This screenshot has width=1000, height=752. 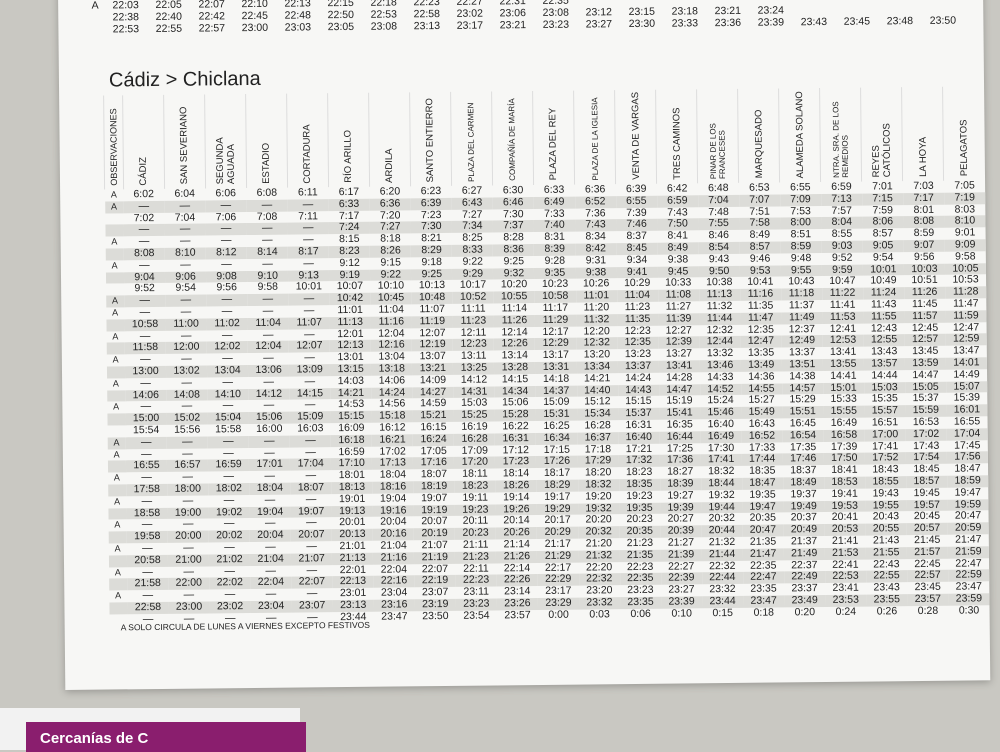 I want to click on cell: 22:38, so click(x=125, y=17).